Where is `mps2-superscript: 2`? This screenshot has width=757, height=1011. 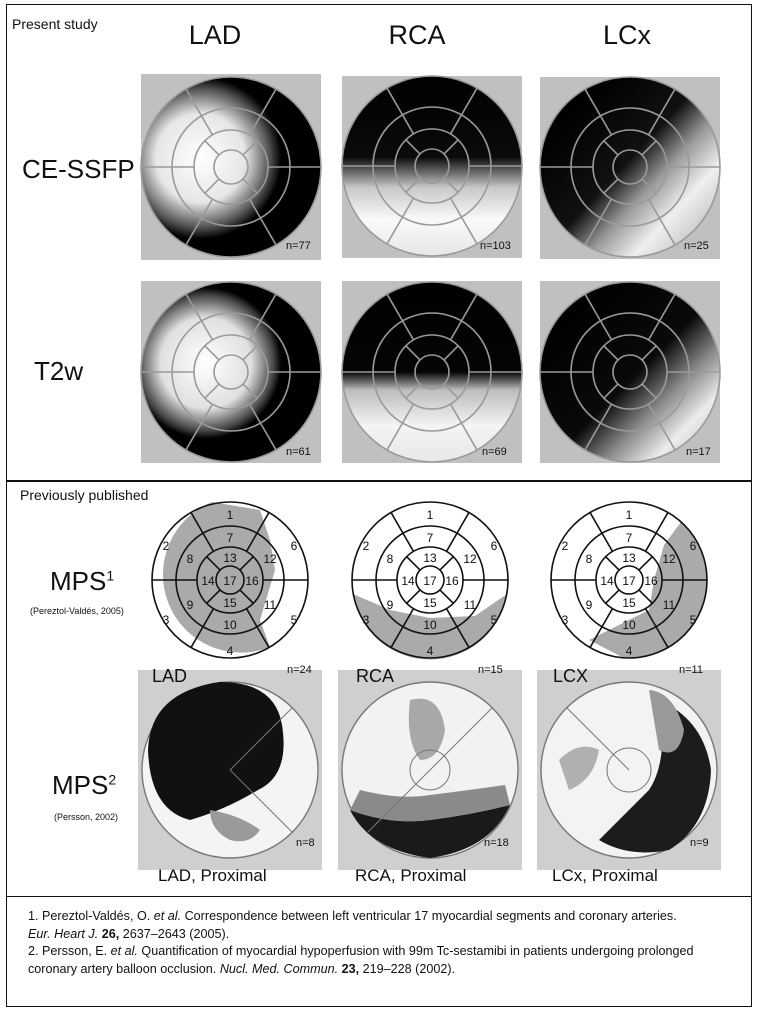
mps2-superscript: 2 is located at coordinates (112, 779).